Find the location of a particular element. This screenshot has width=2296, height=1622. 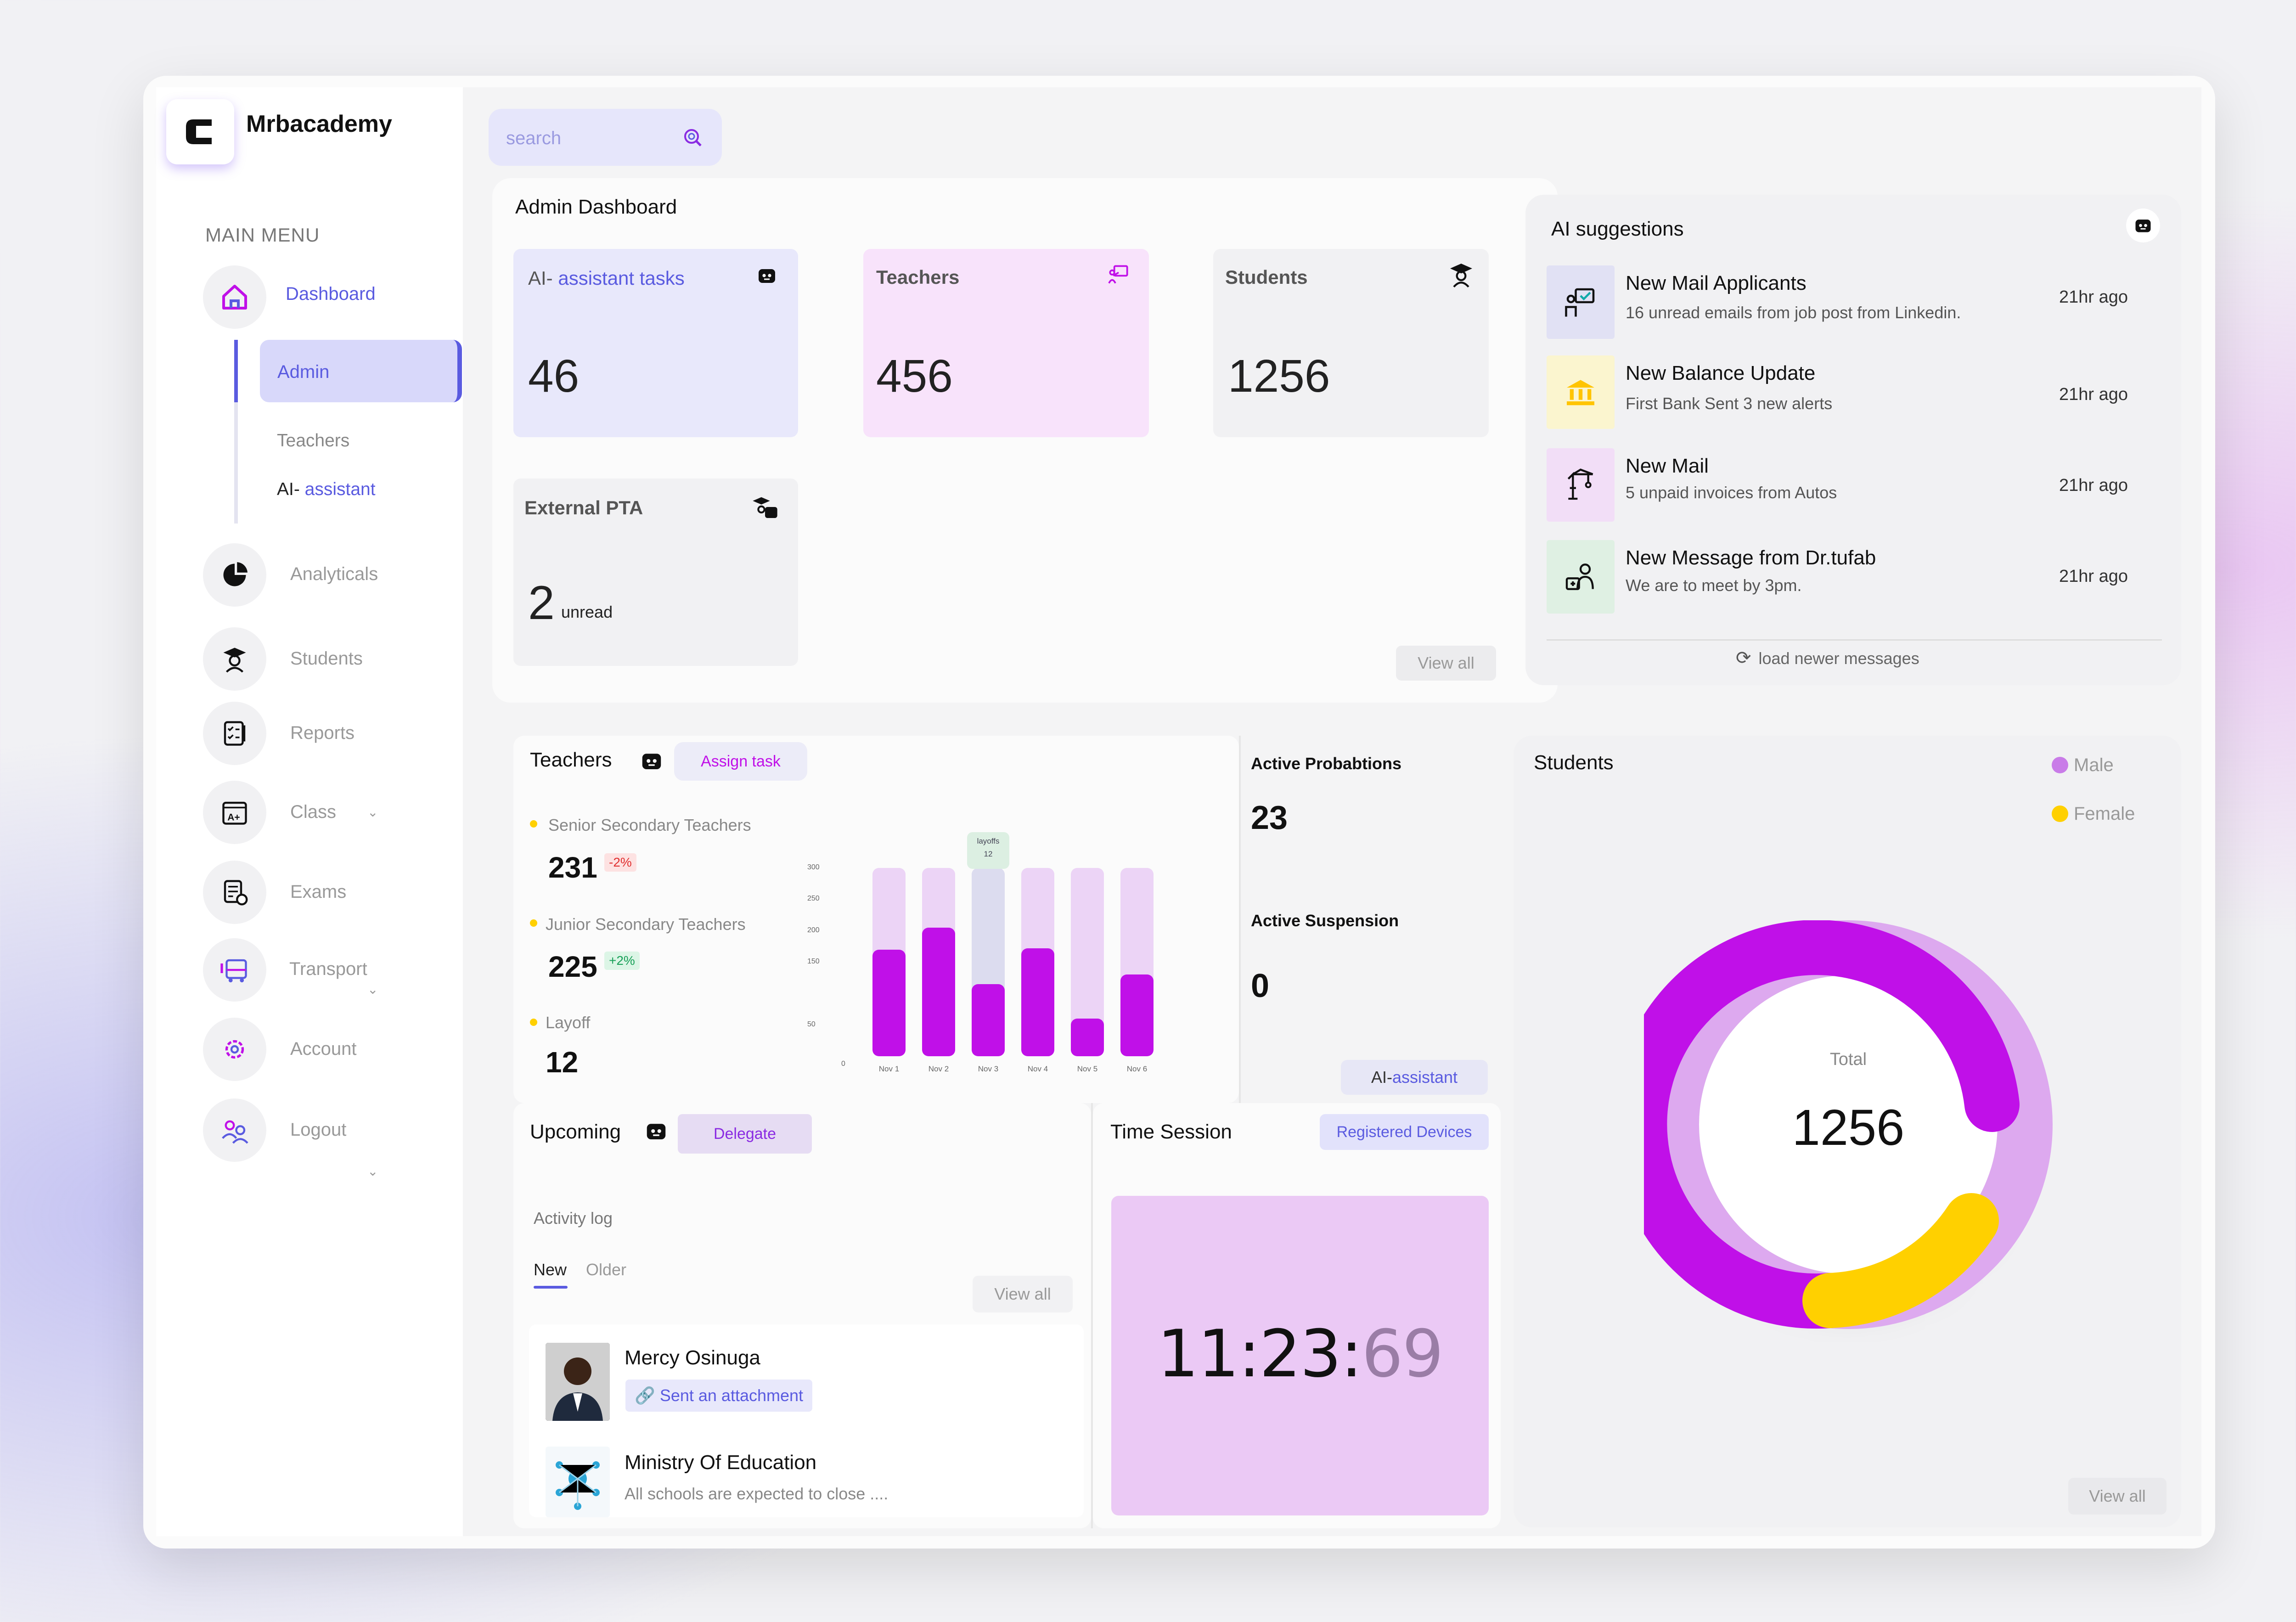

activity-name: Mercy Osinuga is located at coordinates (692, 1357).